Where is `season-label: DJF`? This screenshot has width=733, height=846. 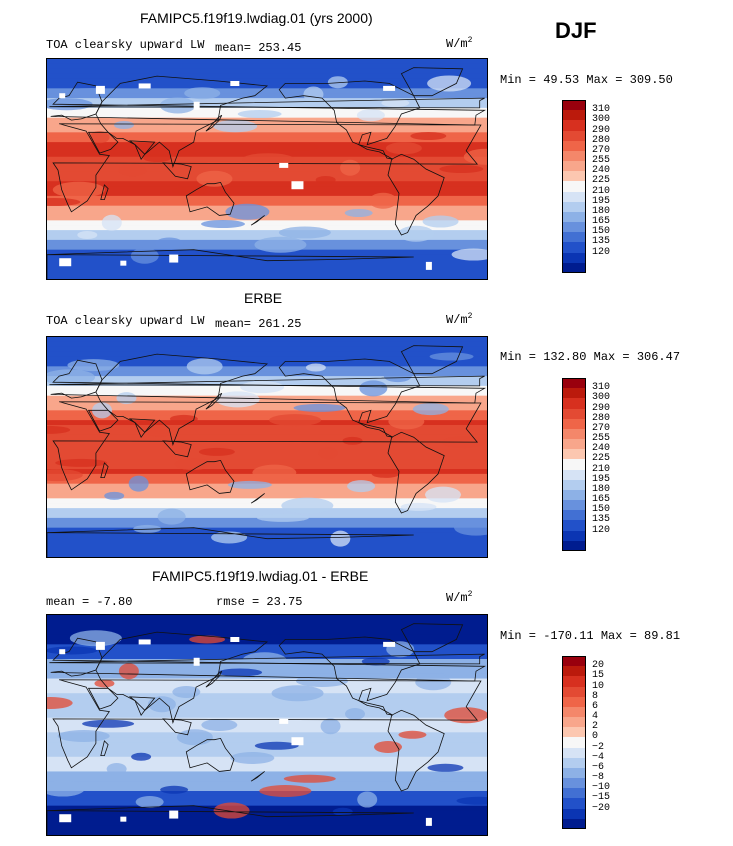 season-label: DJF is located at coordinates (576, 30).